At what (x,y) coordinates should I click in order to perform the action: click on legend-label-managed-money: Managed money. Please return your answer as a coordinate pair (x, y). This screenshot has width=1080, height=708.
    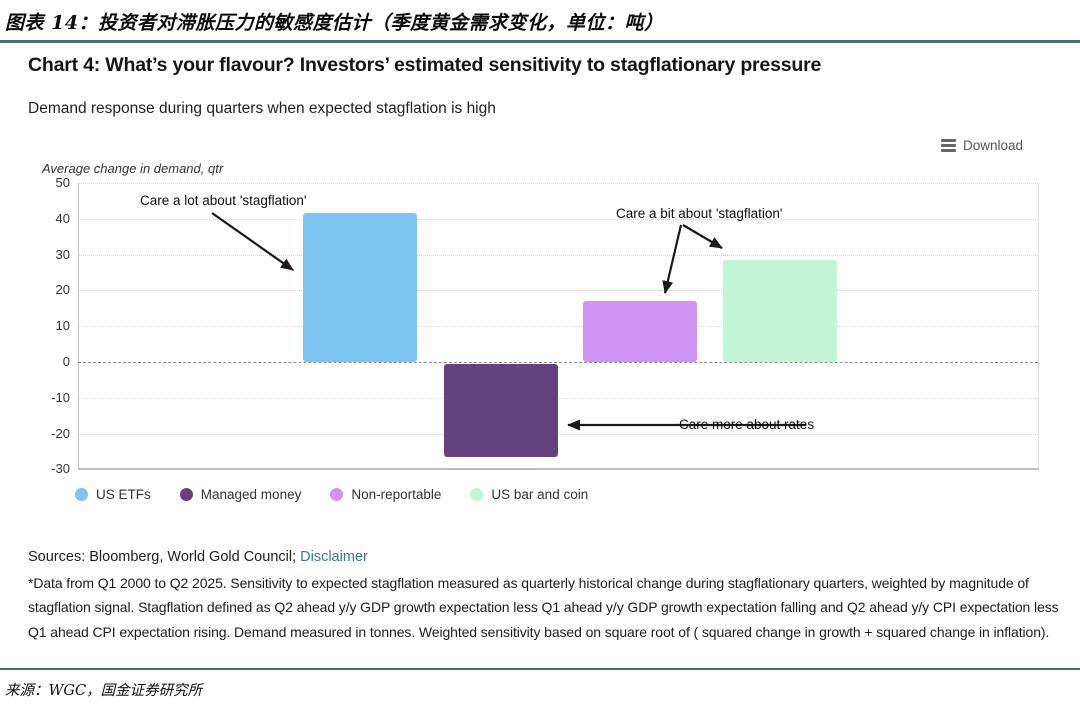
    Looking at the image, I should click on (251, 494).